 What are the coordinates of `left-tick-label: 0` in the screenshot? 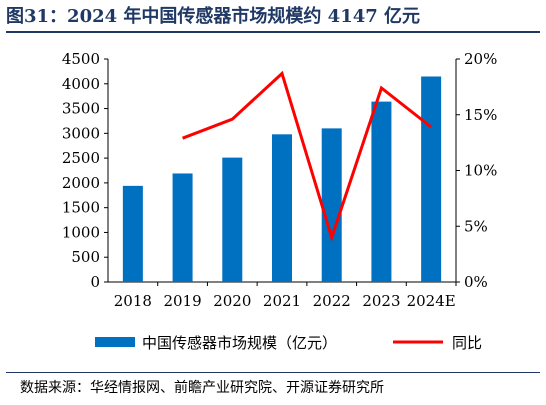 It's located at (95, 282).